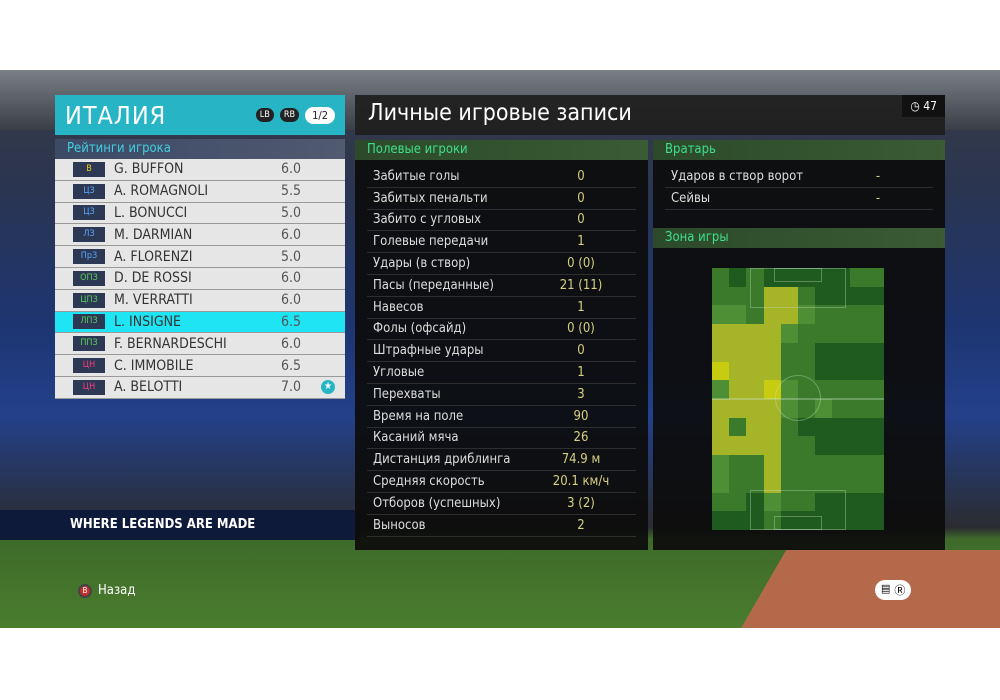  I want to click on goalkeeper-stats-list: Ударов в створ ворот - Сейвы -, so click(799, 188).